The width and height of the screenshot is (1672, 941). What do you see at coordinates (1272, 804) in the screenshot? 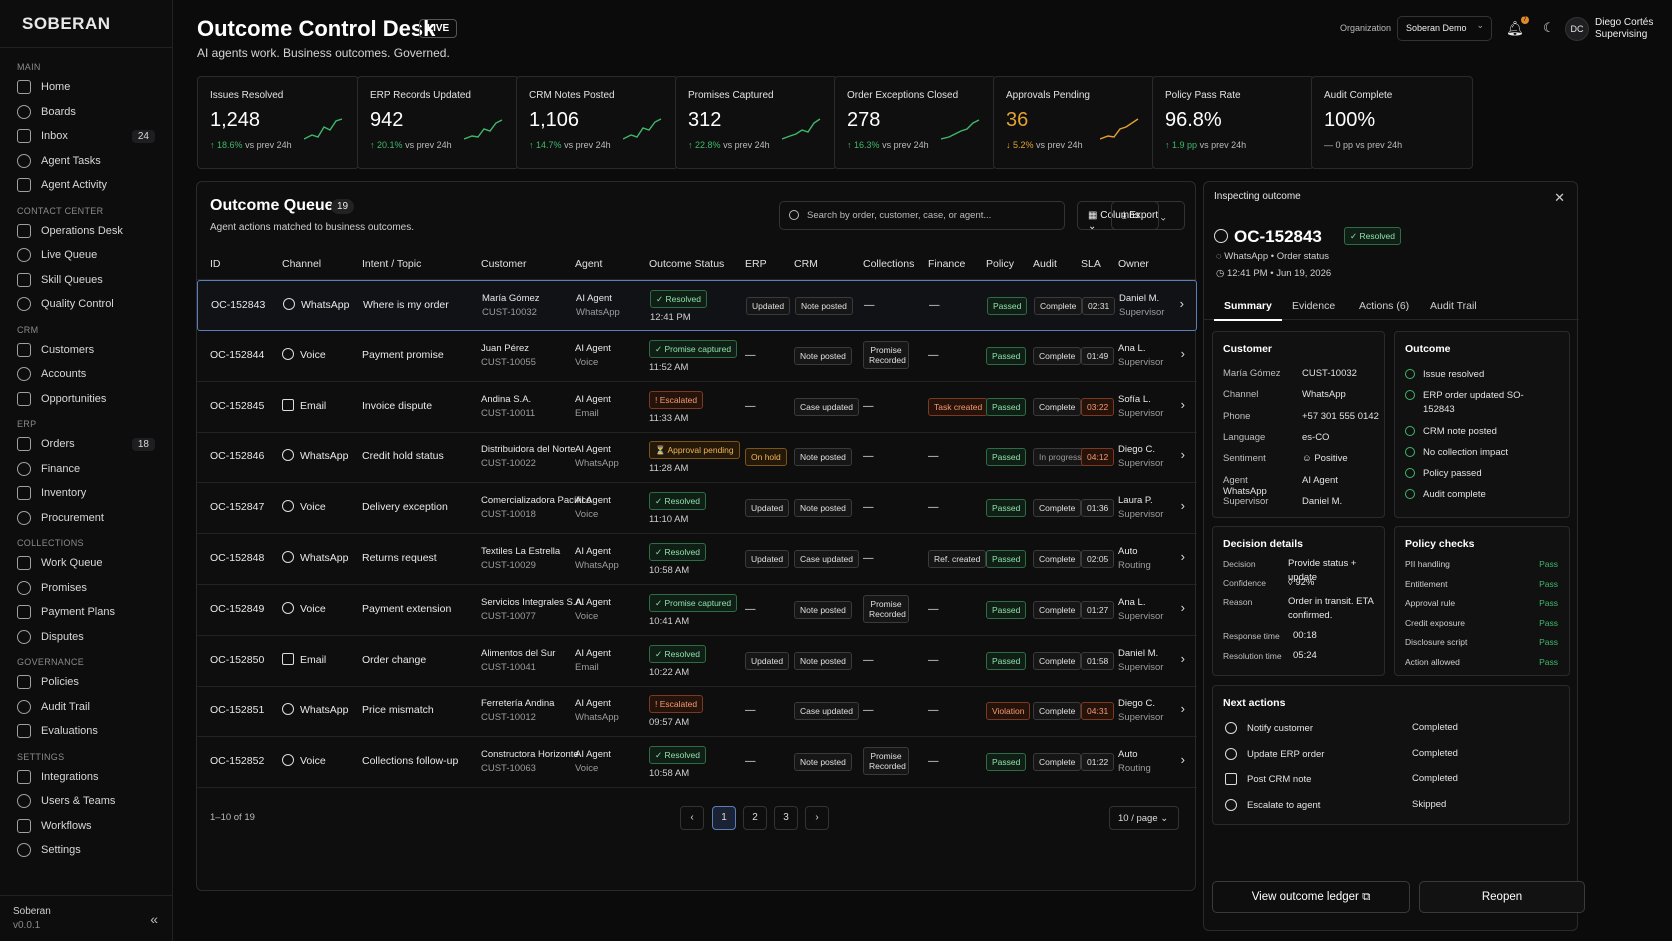
I see `next-action-row: Escalate to agent` at bounding box center [1272, 804].